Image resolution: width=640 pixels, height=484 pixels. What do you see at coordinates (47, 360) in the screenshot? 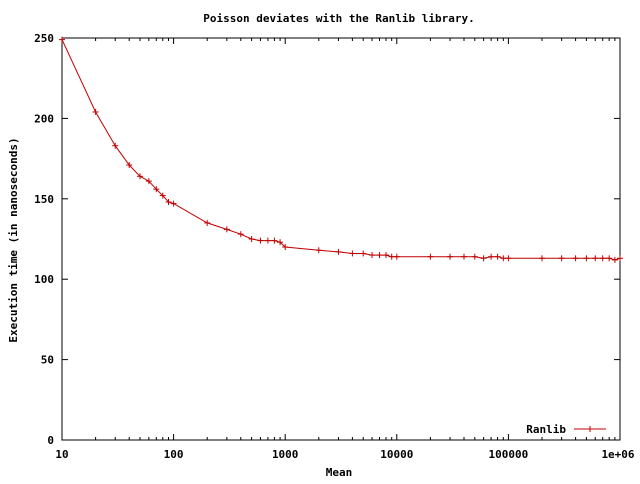
I see `y-tick-label: 50` at bounding box center [47, 360].